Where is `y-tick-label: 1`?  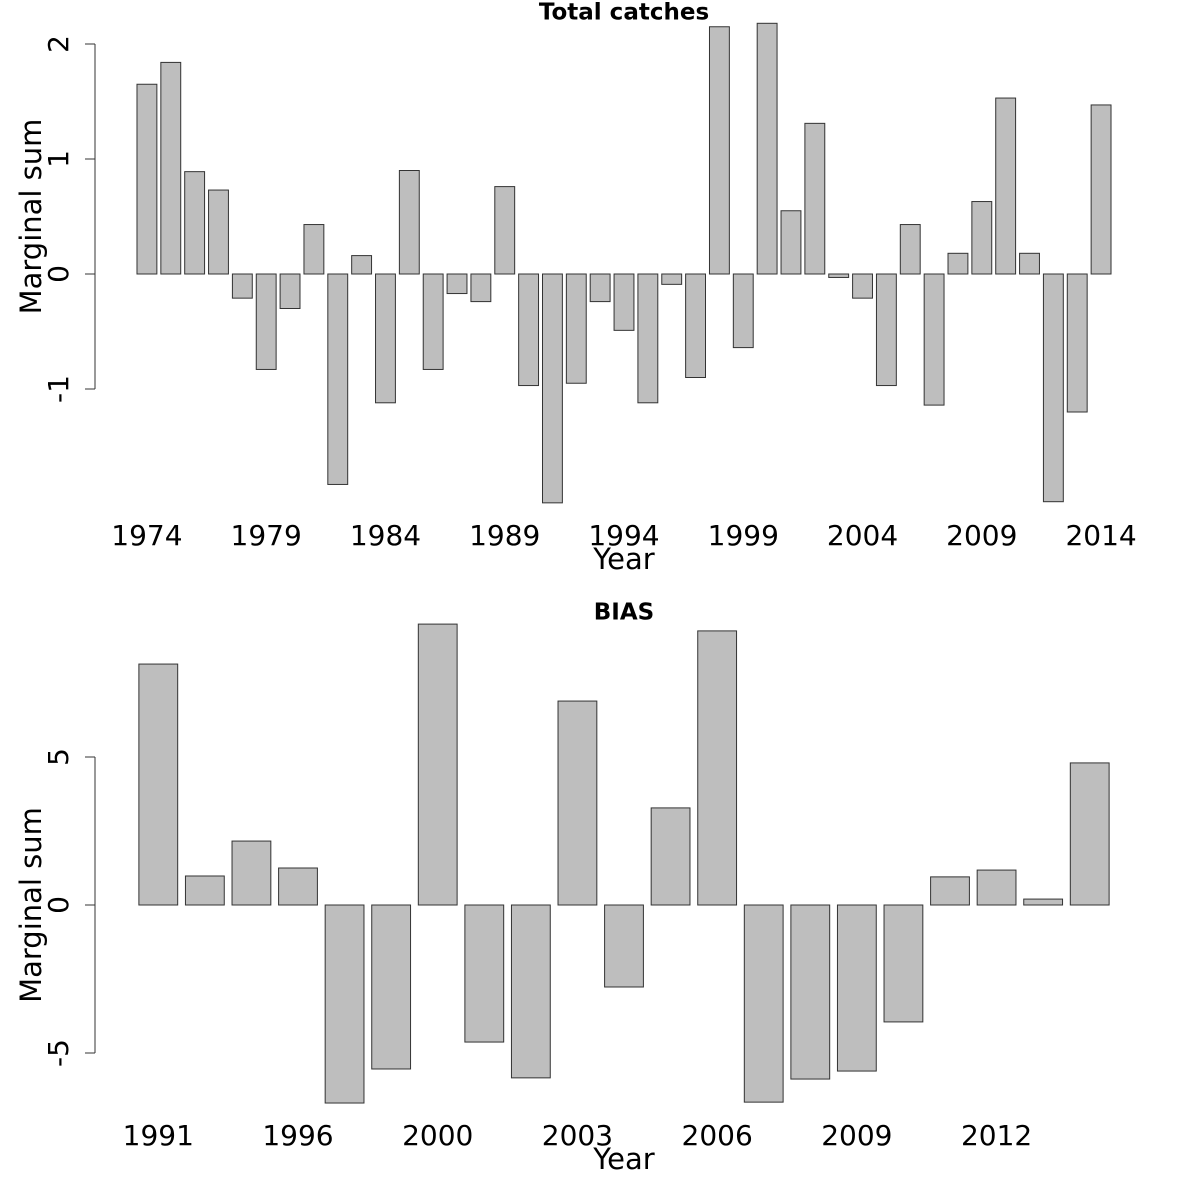
y-tick-label: 1 is located at coordinates (58, 159).